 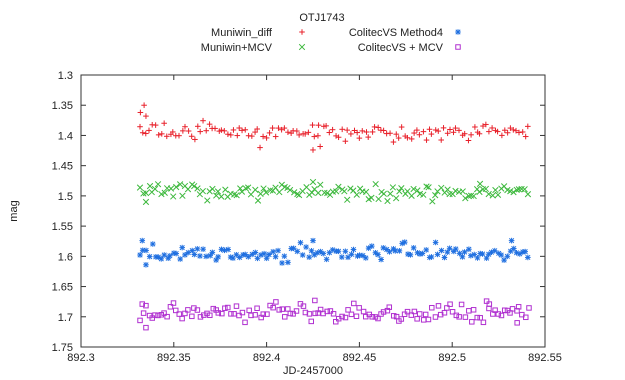 I want to click on x-tick-label: 892.5, so click(x=452, y=358).